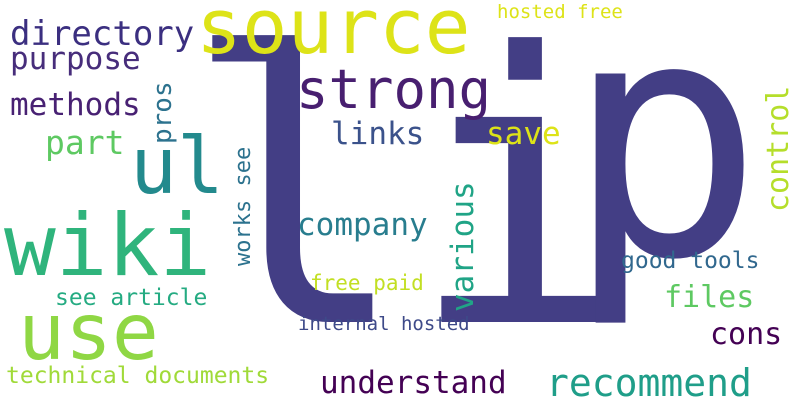  I want to click on word-source: source, so click(333, 35).